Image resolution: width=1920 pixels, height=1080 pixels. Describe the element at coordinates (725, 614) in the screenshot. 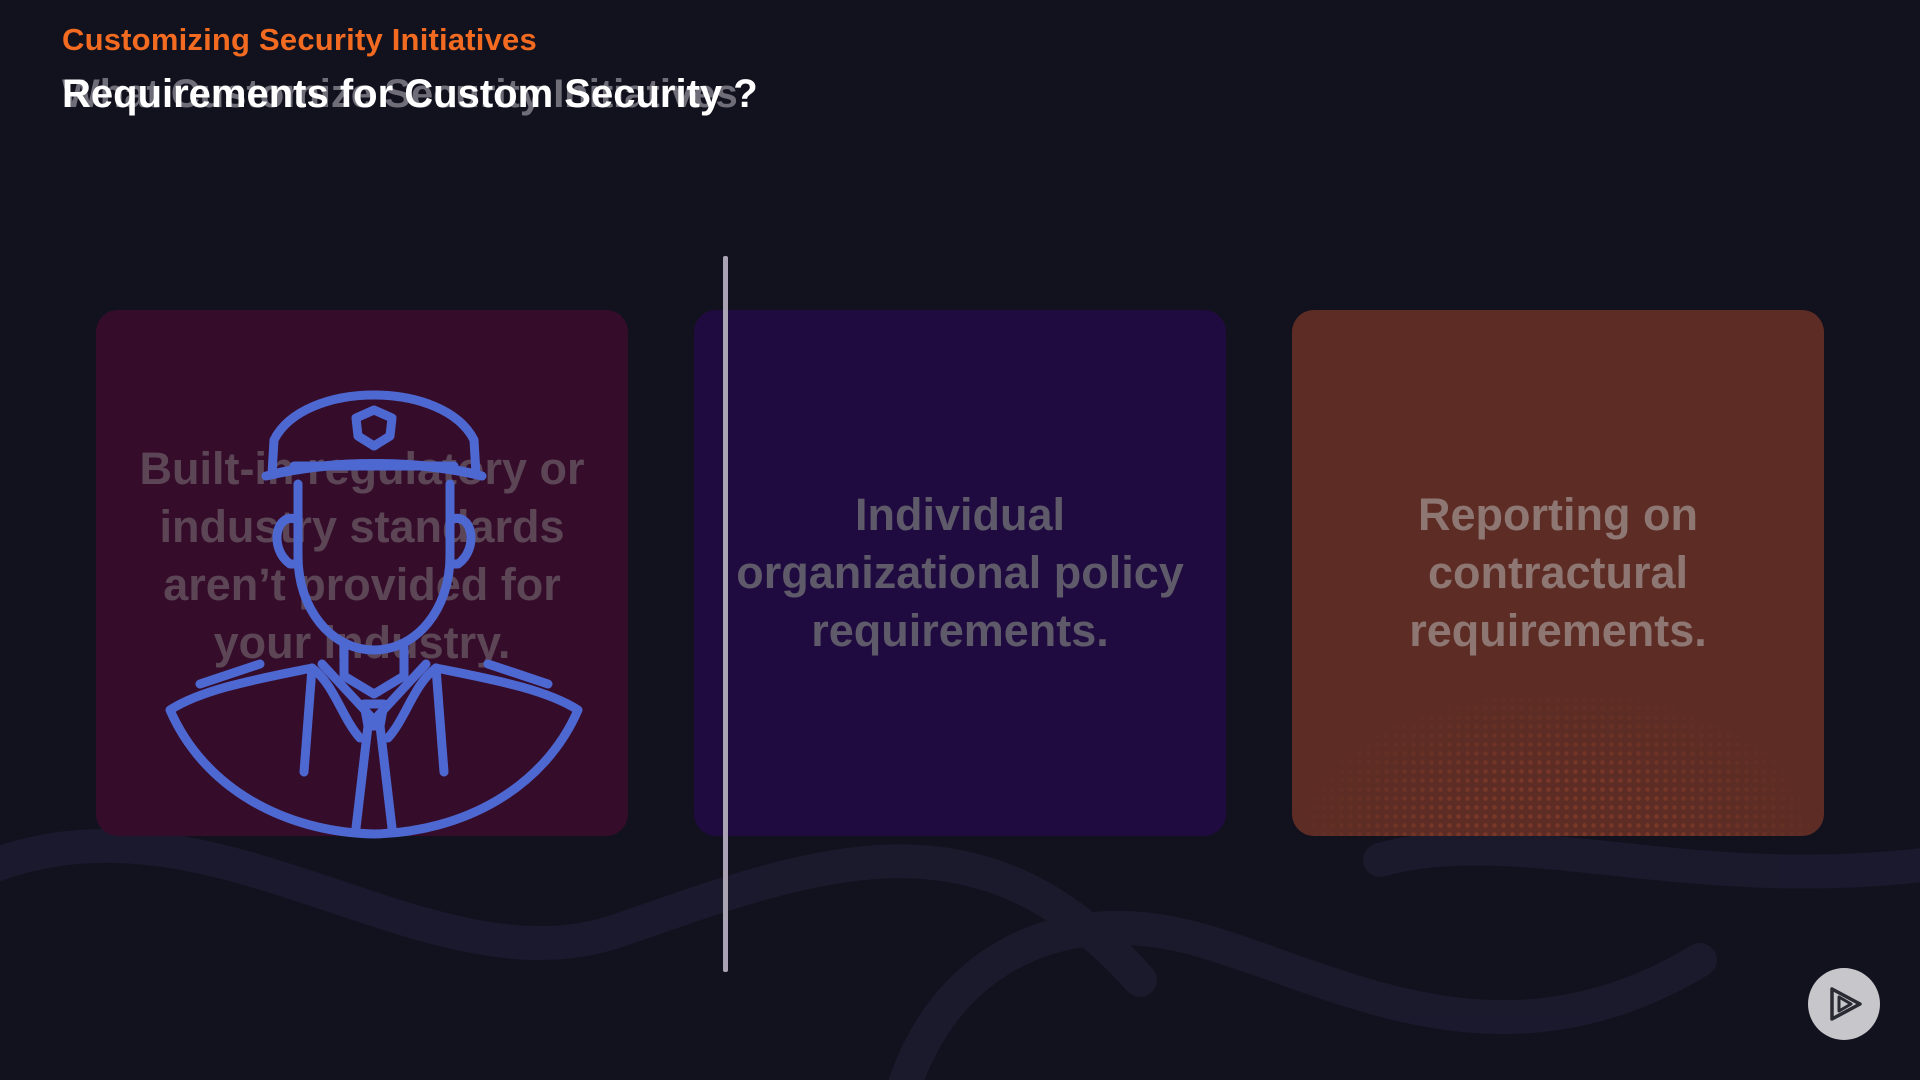

I see `vertical-divider` at that location.